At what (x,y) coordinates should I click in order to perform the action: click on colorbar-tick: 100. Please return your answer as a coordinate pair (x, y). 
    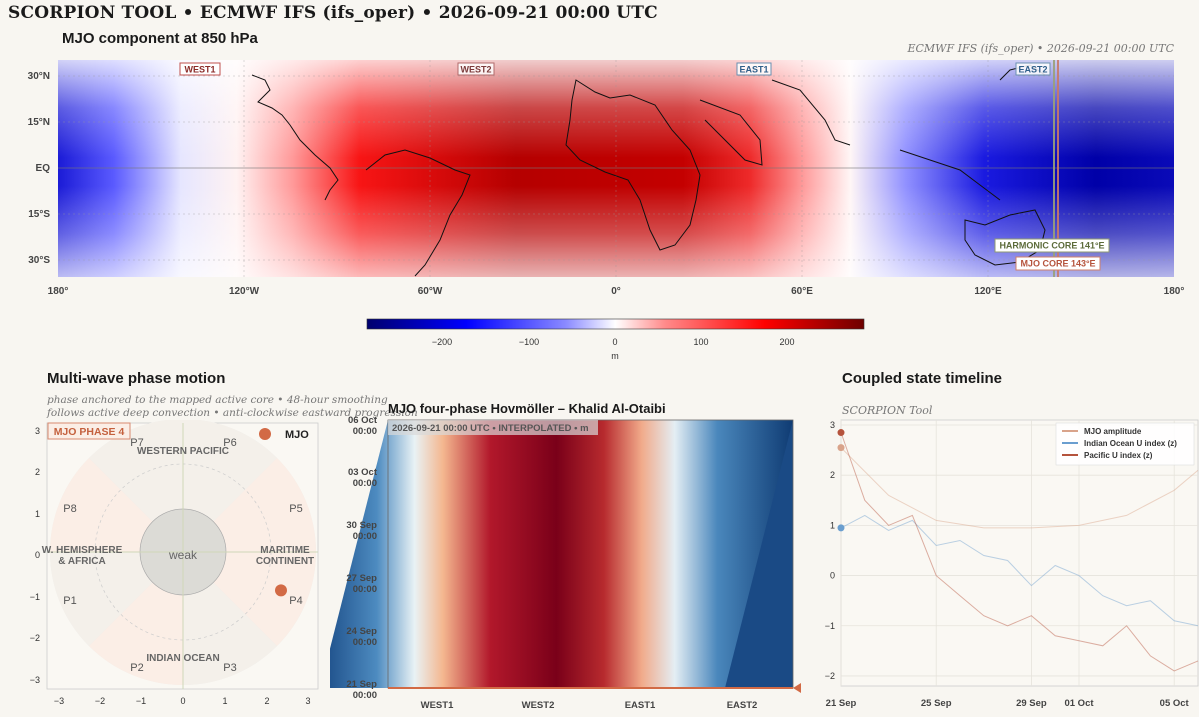
    Looking at the image, I should click on (700, 342).